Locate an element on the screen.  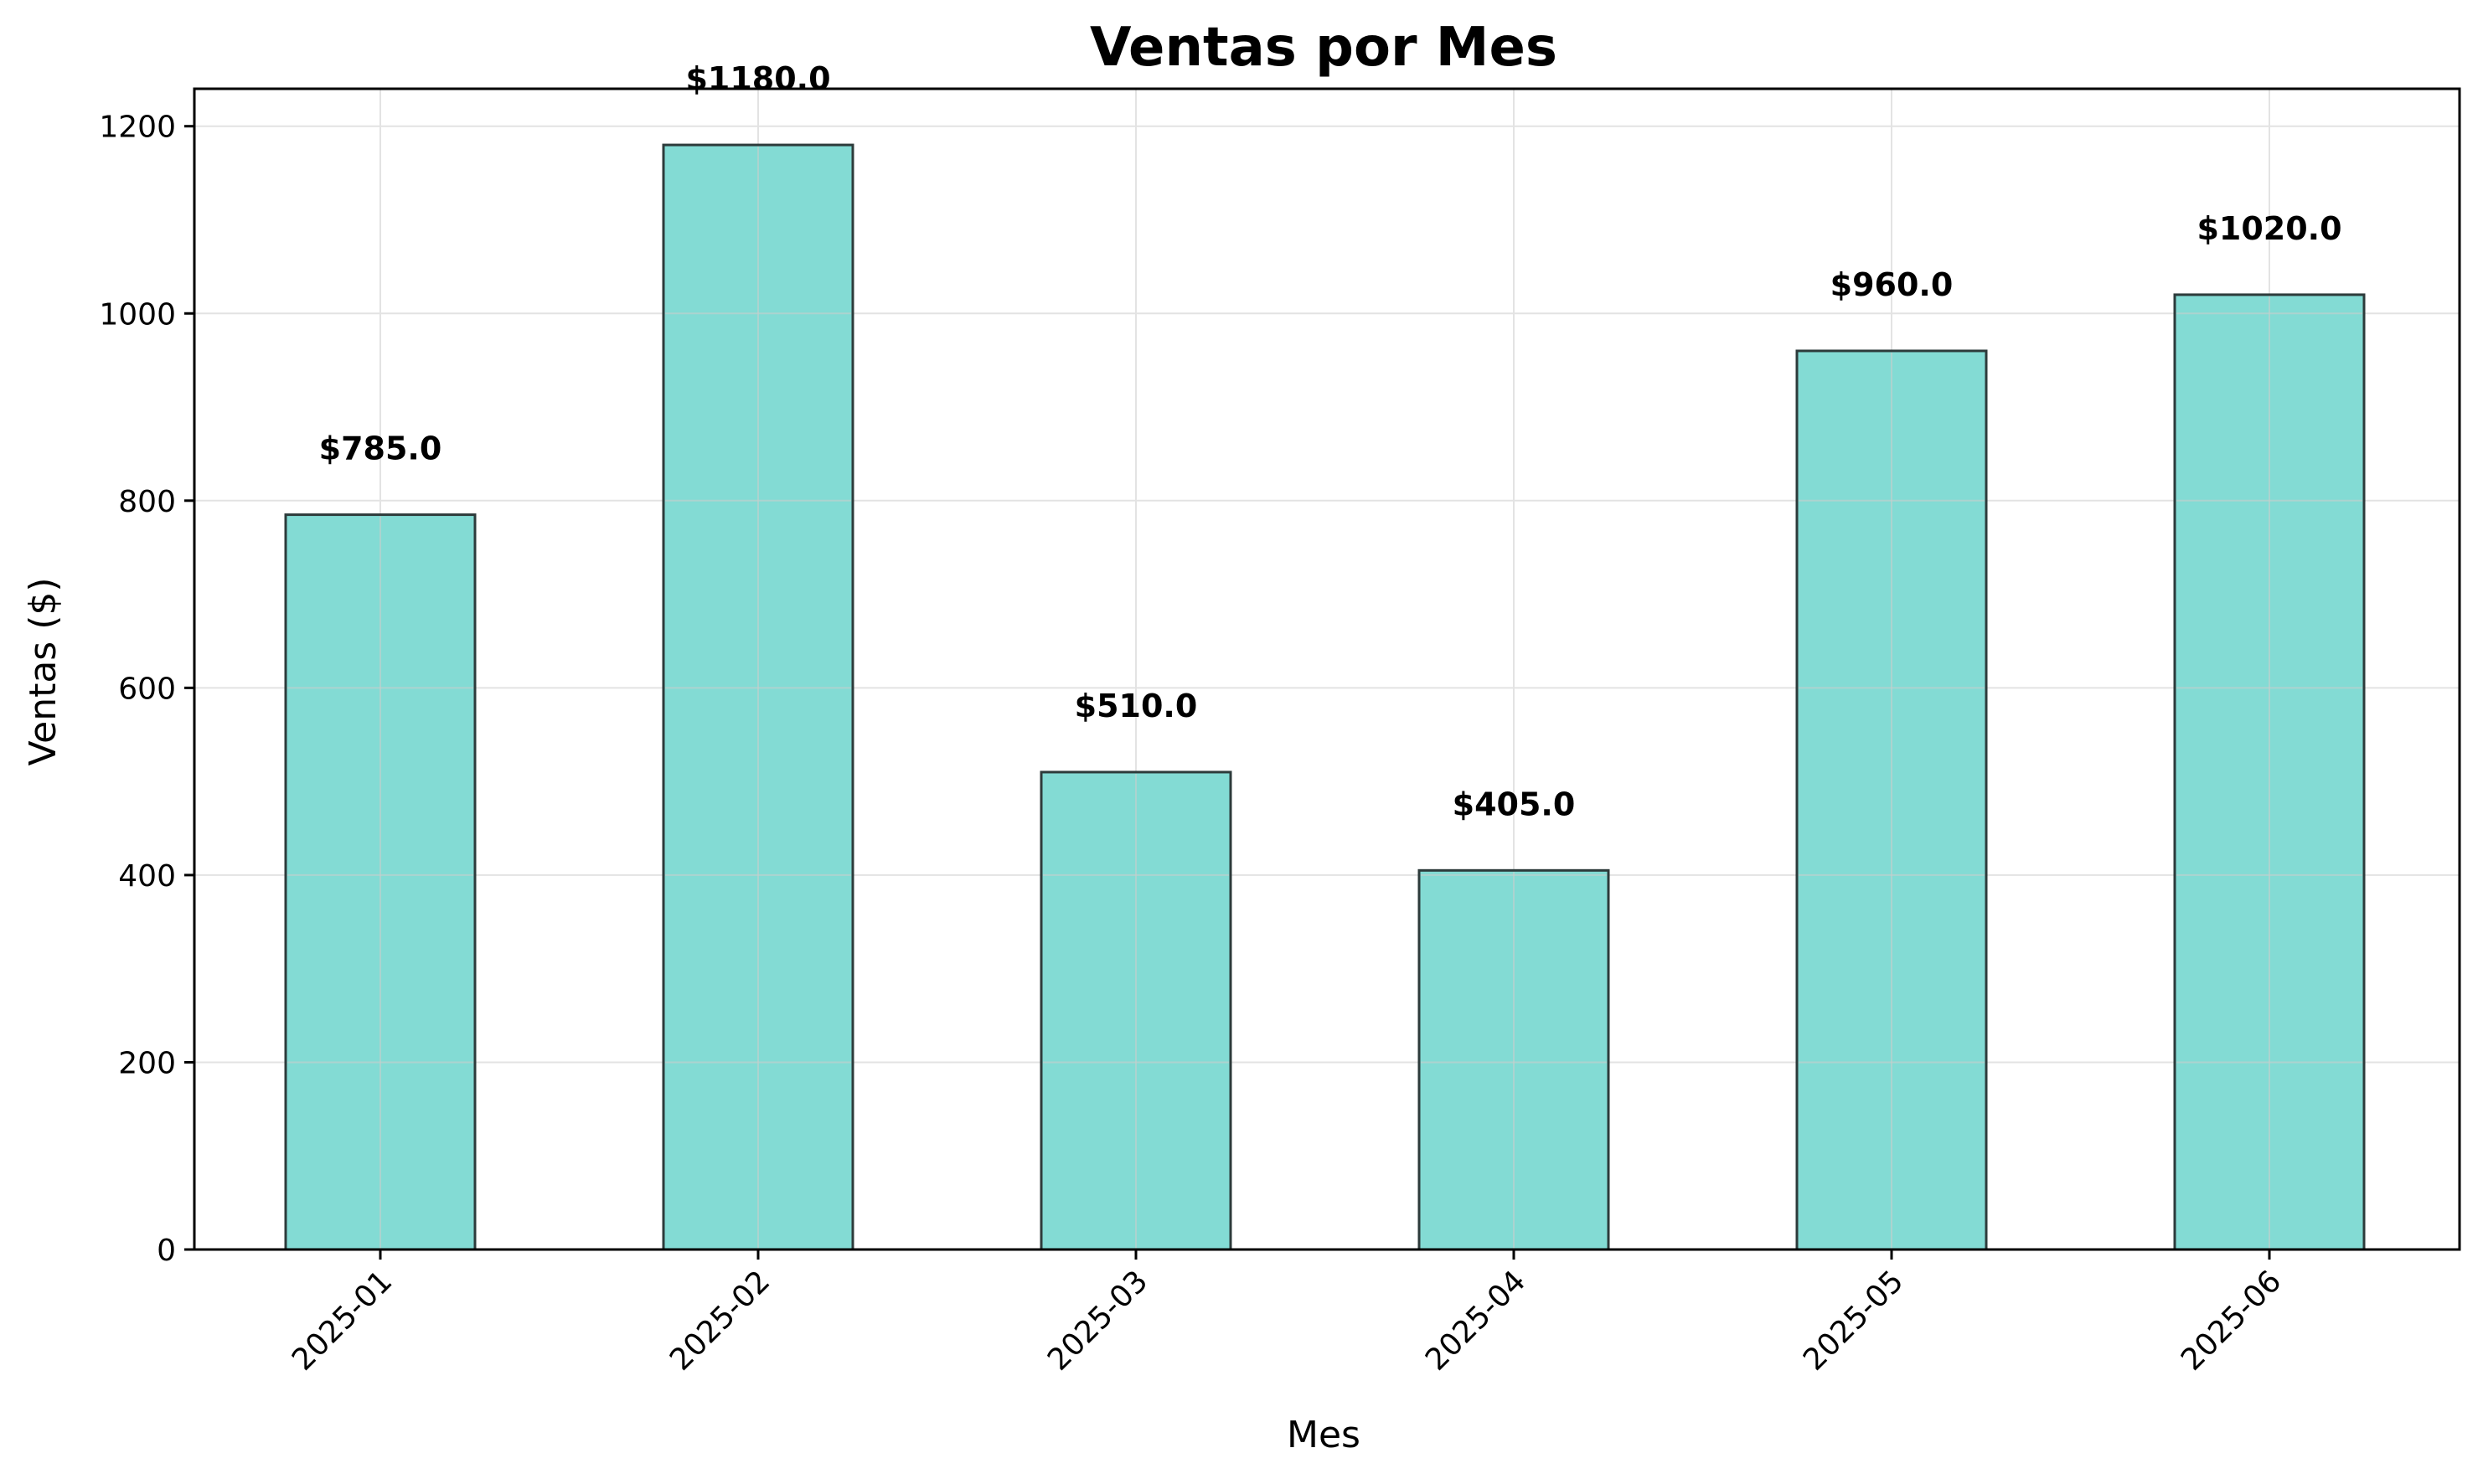
x-axis-label: Mes is located at coordinates (1323, 1435).